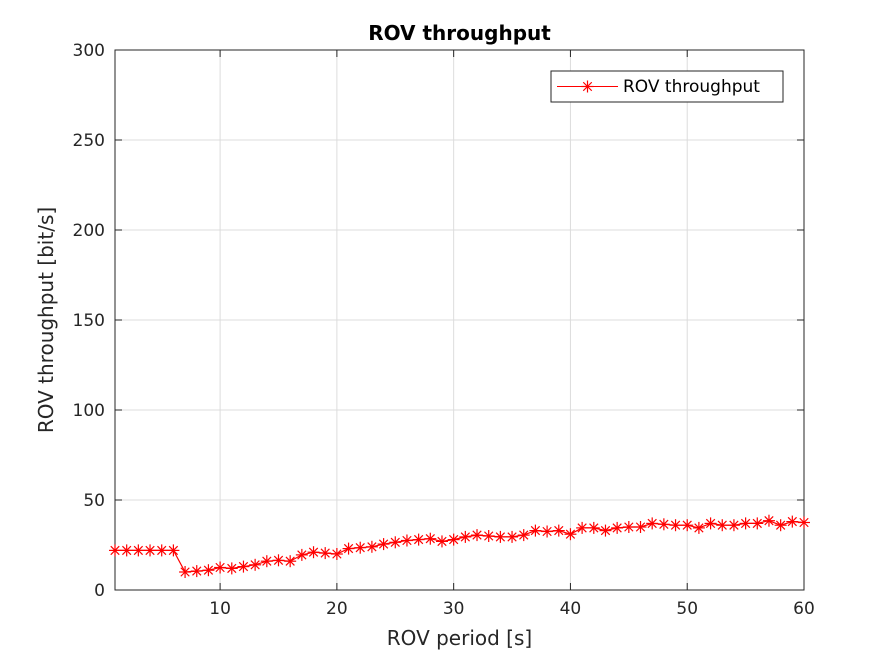  Describe the element at coordinates (89, 141) in the screenshot. I see `y-tick-label: 250` at that location.